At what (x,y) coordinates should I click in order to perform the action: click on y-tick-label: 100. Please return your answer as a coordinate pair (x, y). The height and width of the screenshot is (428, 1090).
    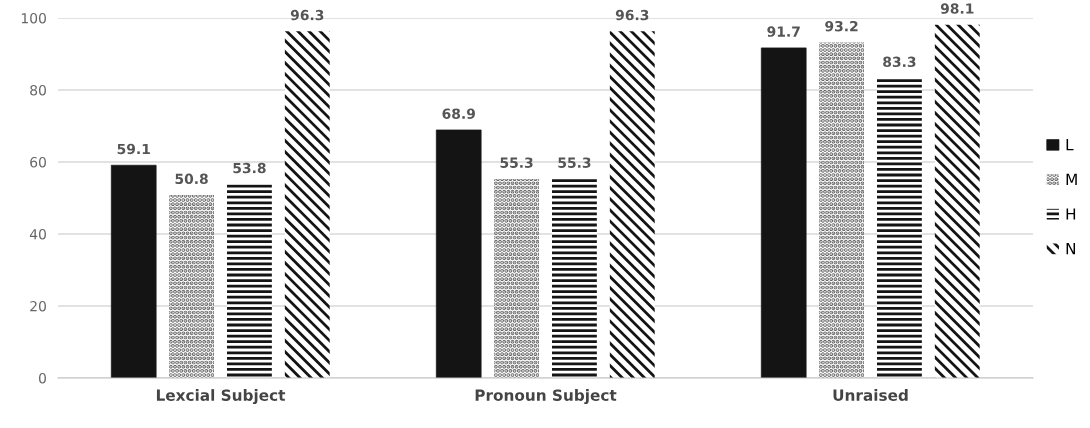
    Looking at the image, I should click on (33, 18).